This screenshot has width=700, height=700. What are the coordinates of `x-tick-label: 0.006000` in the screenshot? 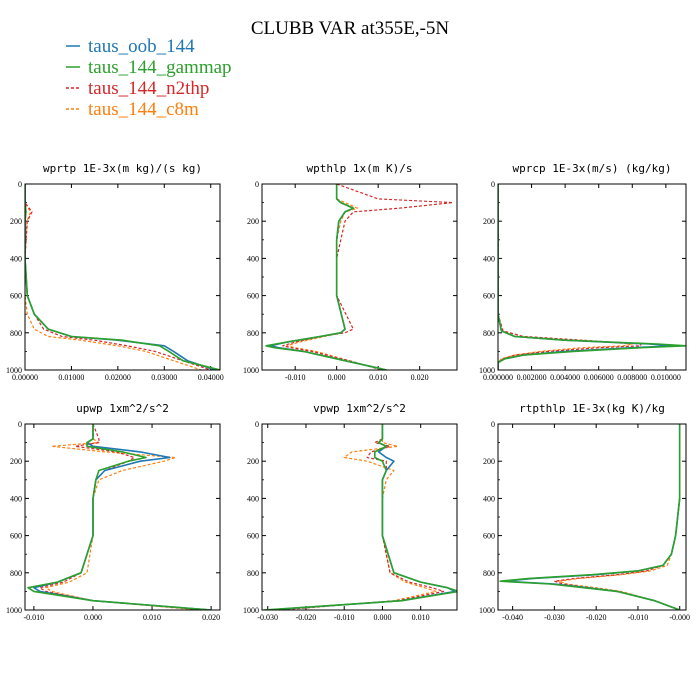 It's located at (599, 377).